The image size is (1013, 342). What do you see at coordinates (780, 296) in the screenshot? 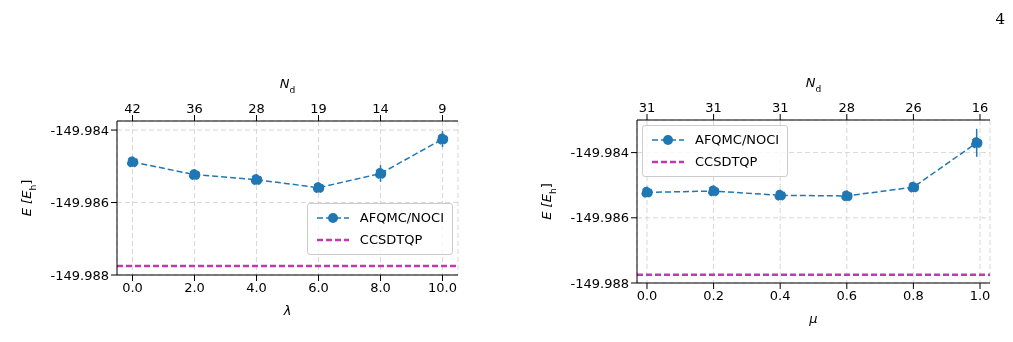
I see `x-tick-label: 0.4` at bounding box center [780, 296].